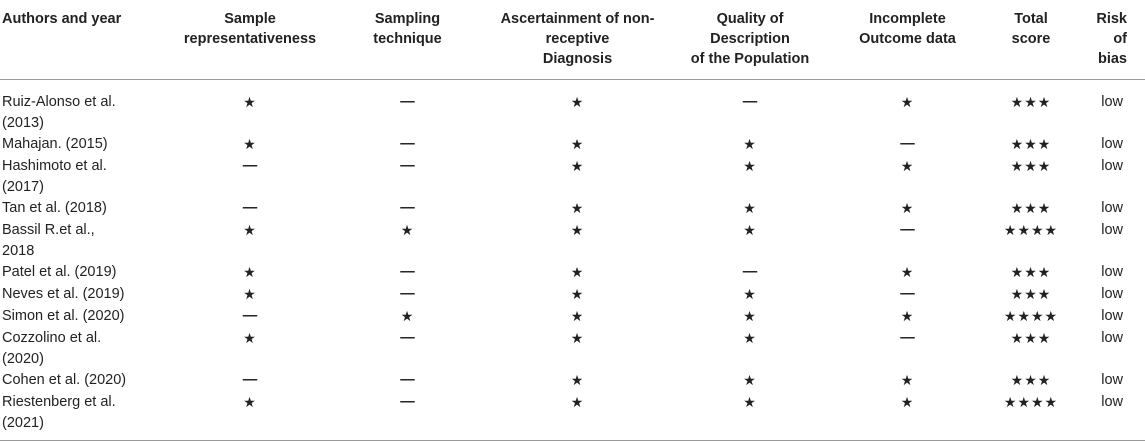 This screenshot has width=1145, height=442. Describe the element at coordinates (23, 123) in the screenshot. I see `author-line2: (2013)` at that location.